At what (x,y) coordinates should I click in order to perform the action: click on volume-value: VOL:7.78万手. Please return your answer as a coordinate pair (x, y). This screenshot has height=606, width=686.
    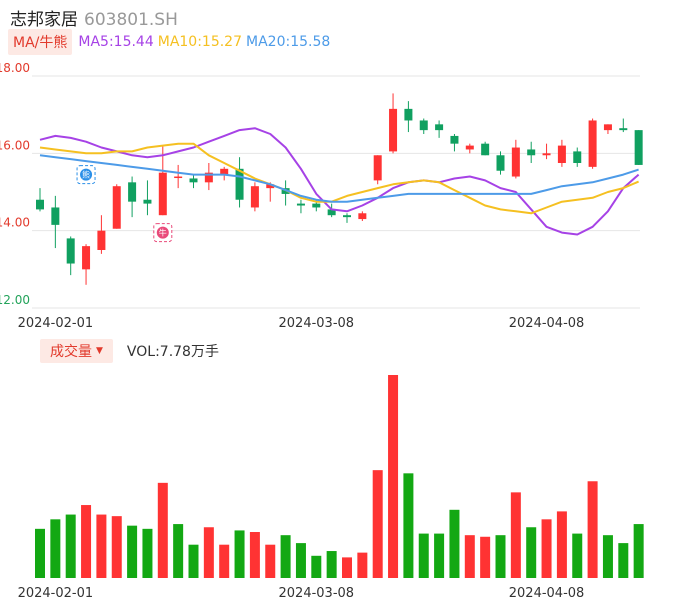
    Looking at the image, I should click on (172, 352).